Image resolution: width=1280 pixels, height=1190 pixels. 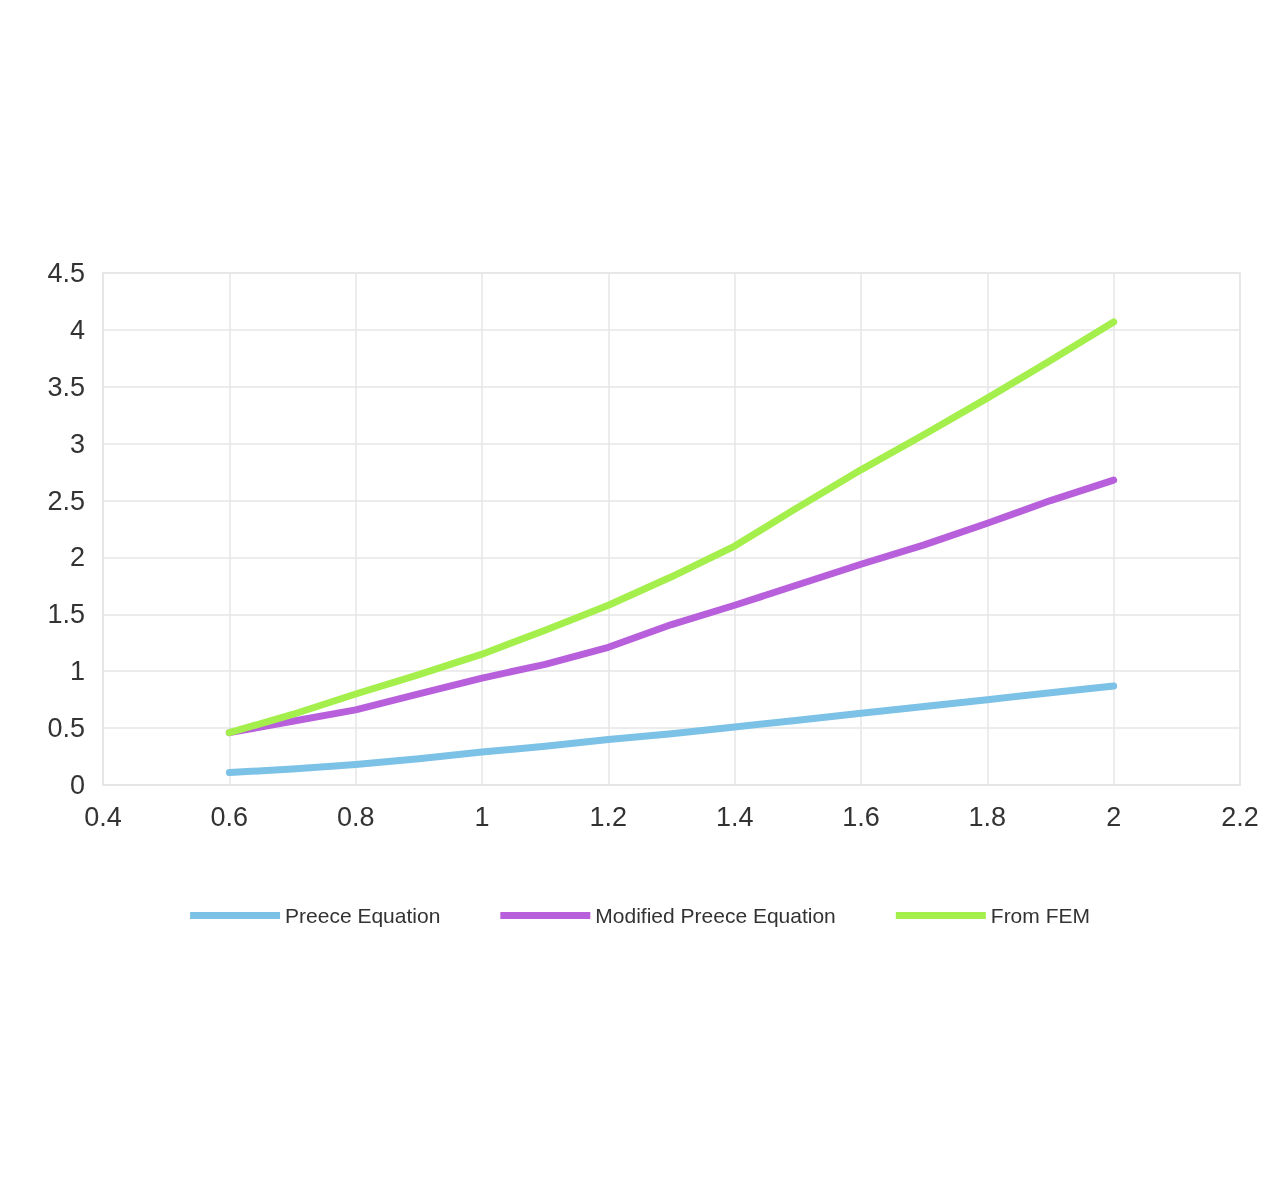 What do you see at coordinates (77, 443) in the screenshot?
I see `y-tick-label: 3` at bounding box center [77, 443].